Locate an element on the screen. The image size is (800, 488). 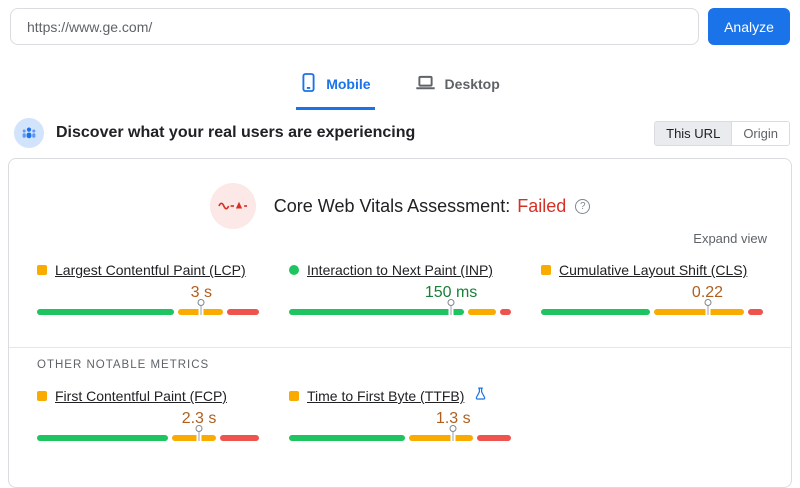
metric-title-link: Largest Contentful Paint (LCP) is located at coordinates (150, 270).